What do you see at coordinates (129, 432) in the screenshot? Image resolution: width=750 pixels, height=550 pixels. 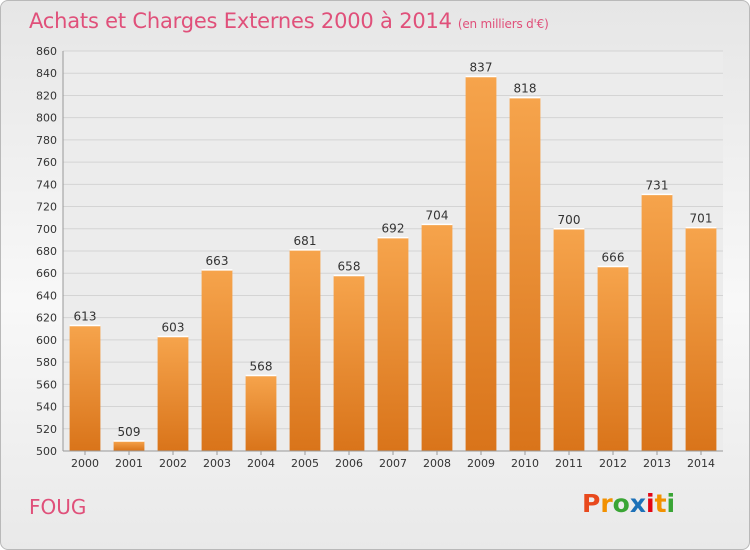 I see `bar-value-label: 509` at bounding box center [129, 432].